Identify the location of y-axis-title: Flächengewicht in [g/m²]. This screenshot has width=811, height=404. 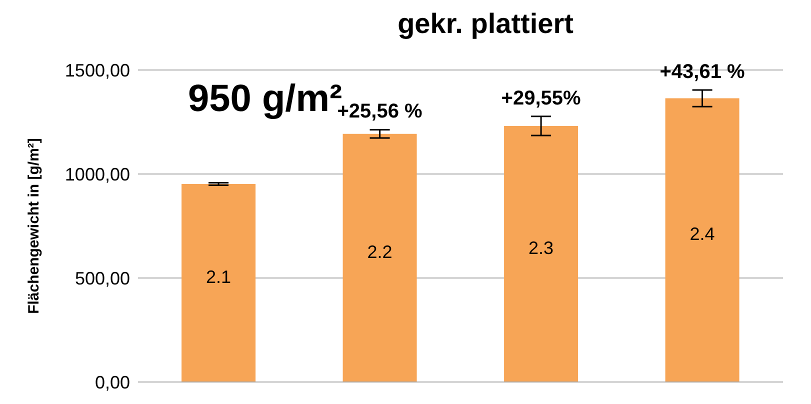
(33, 226).